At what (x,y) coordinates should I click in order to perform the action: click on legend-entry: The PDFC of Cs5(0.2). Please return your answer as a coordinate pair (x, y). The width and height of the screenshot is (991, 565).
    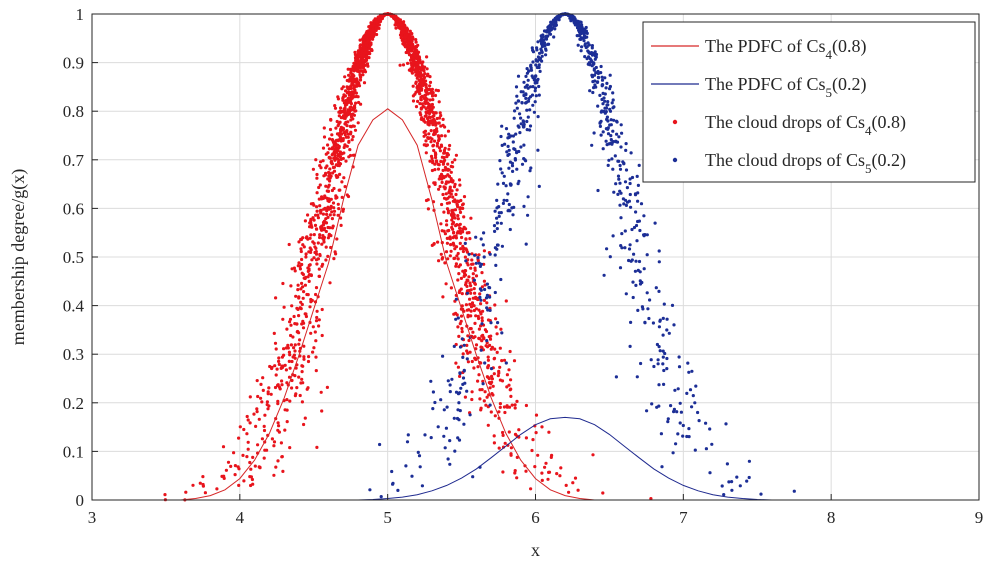
    Looking at the image, I should click on (786, 87).